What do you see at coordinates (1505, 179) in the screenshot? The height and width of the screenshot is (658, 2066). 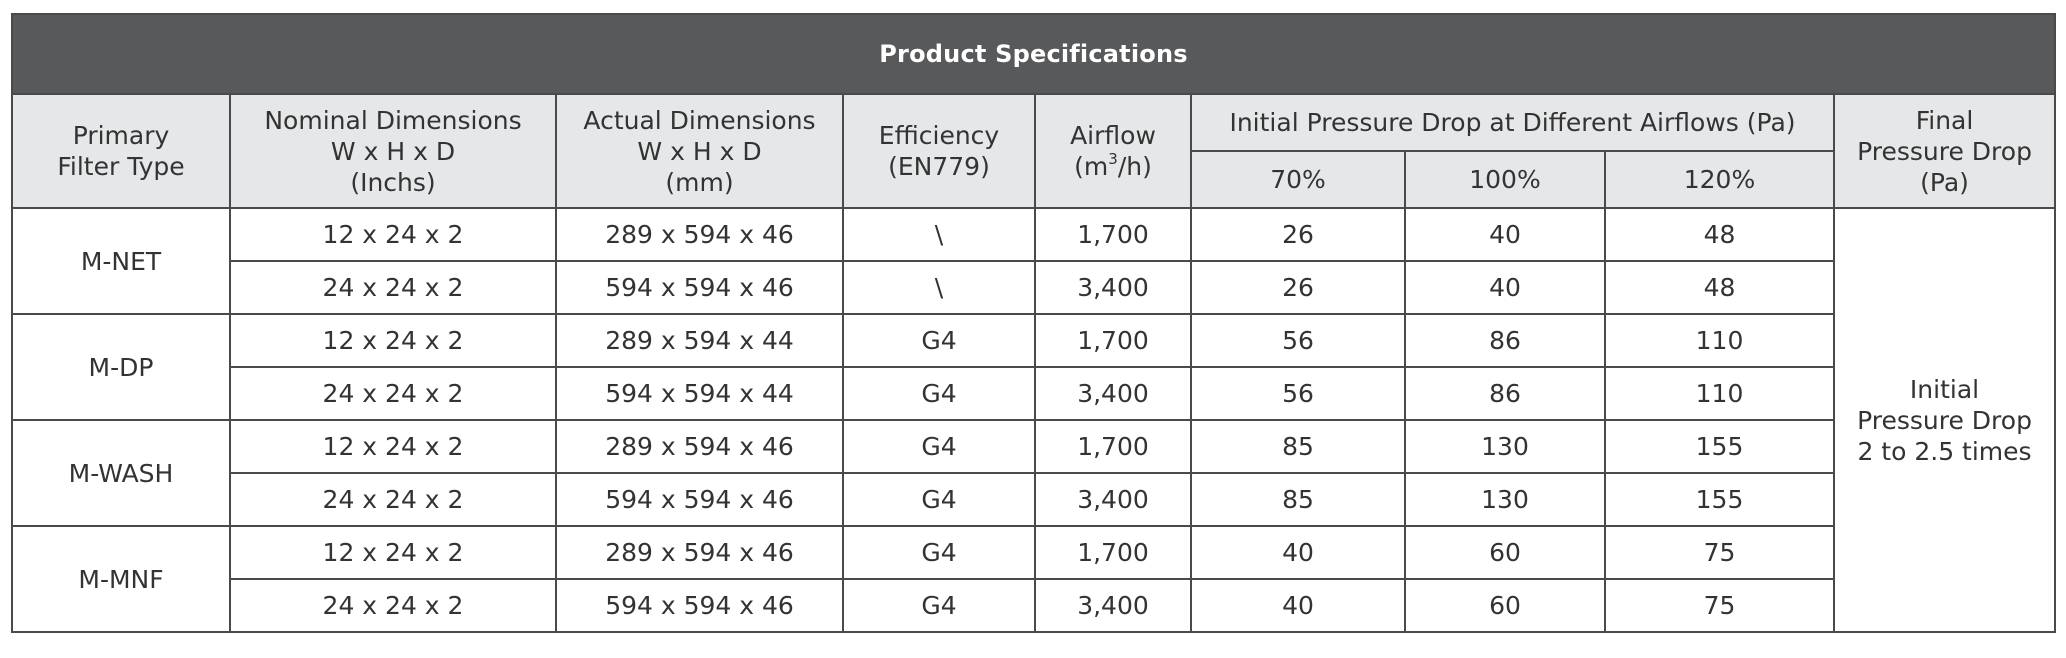 I see `header-airflow-100: 100%` at bounding box center [1505, 179].